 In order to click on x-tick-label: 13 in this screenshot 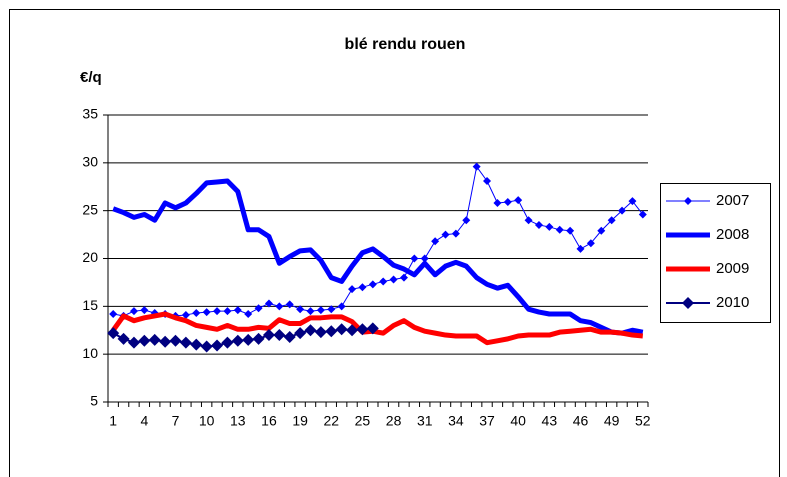, I will do `click(238, 421)`.